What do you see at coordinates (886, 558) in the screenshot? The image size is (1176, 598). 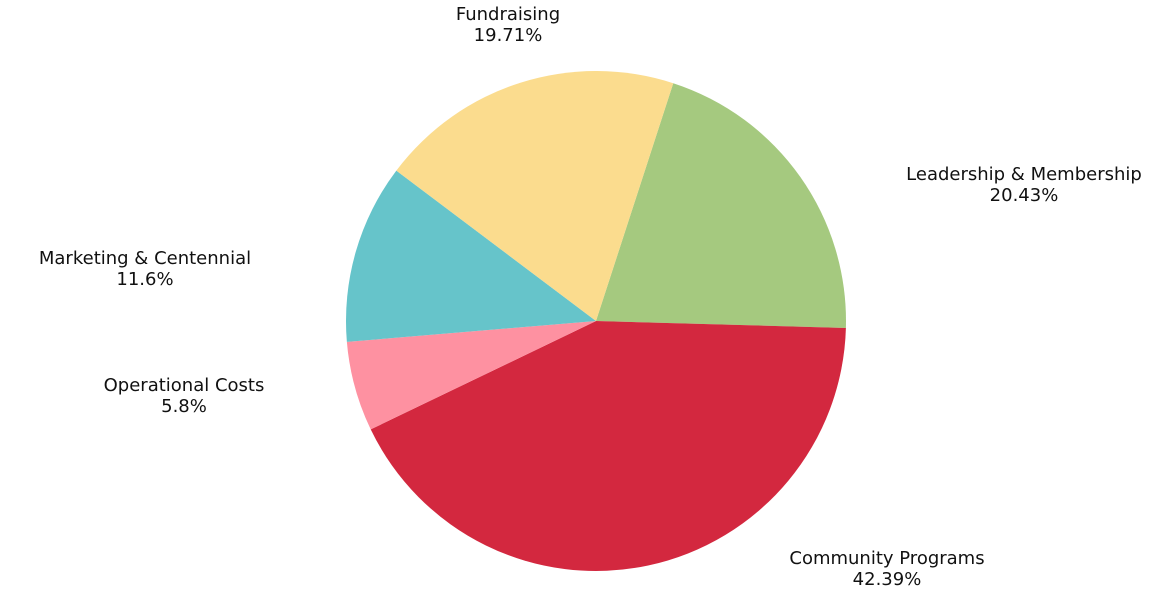 I see `slice-label-community-programs: Community Programs` at bounding box center [886, 558].